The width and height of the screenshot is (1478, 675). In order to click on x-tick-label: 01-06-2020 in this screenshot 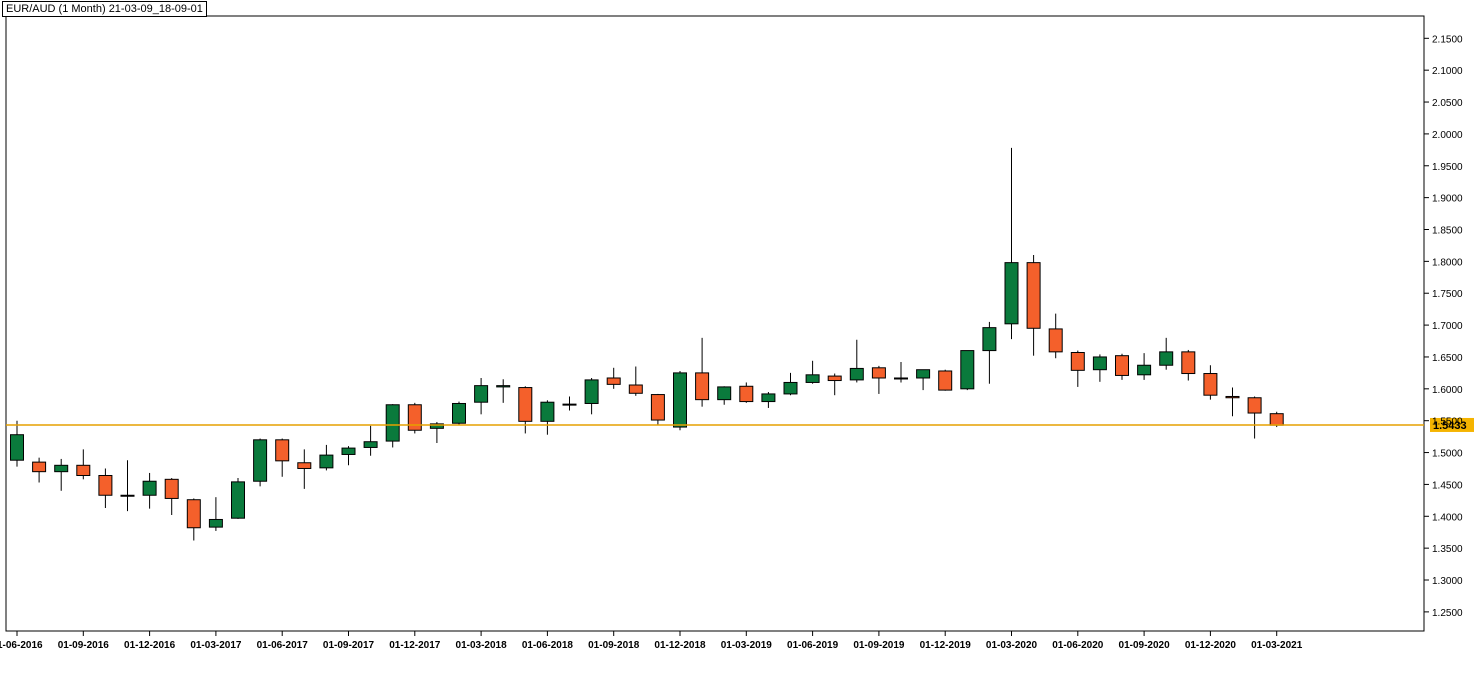, I will do `click(1078, 645)`.